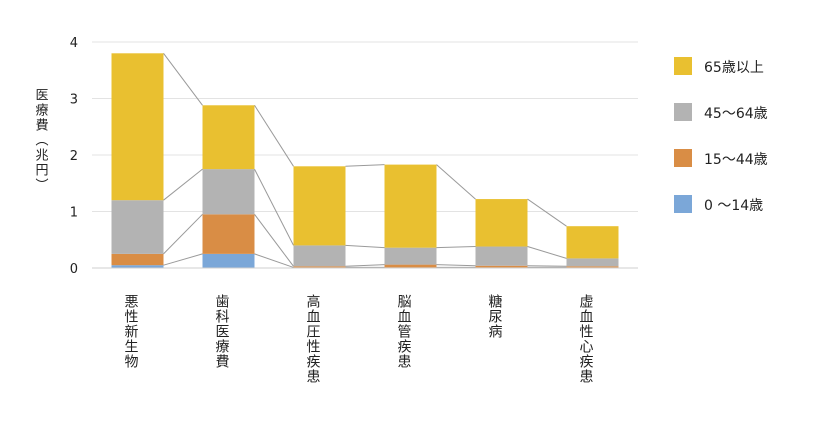 The height and width of the screenshot is (423, 815). Describe the element at coordinates (736, 160) in the screenshot. I see `legend-label: 15～44歳` at that location.